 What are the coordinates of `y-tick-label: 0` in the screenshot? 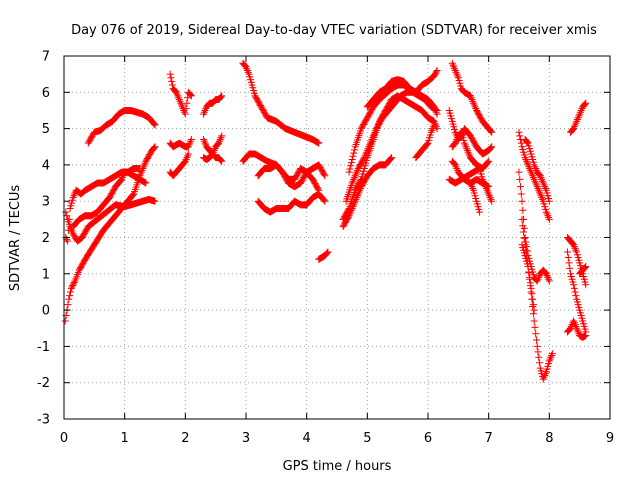 It's located at (46, 311).